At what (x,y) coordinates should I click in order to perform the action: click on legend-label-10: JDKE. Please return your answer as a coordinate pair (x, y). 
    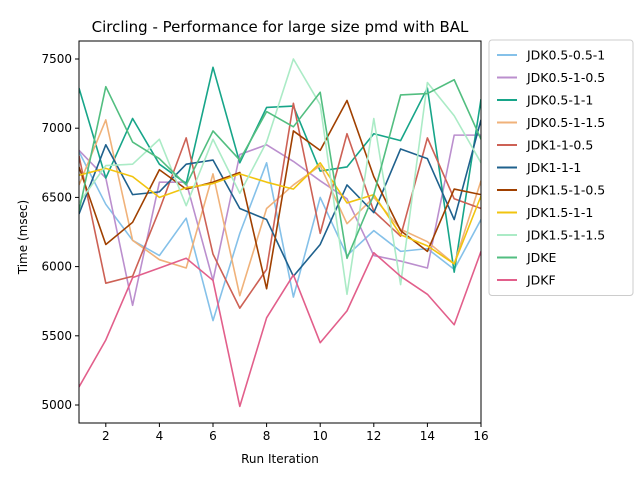
    Looking at the image, I should click on (541, 257).